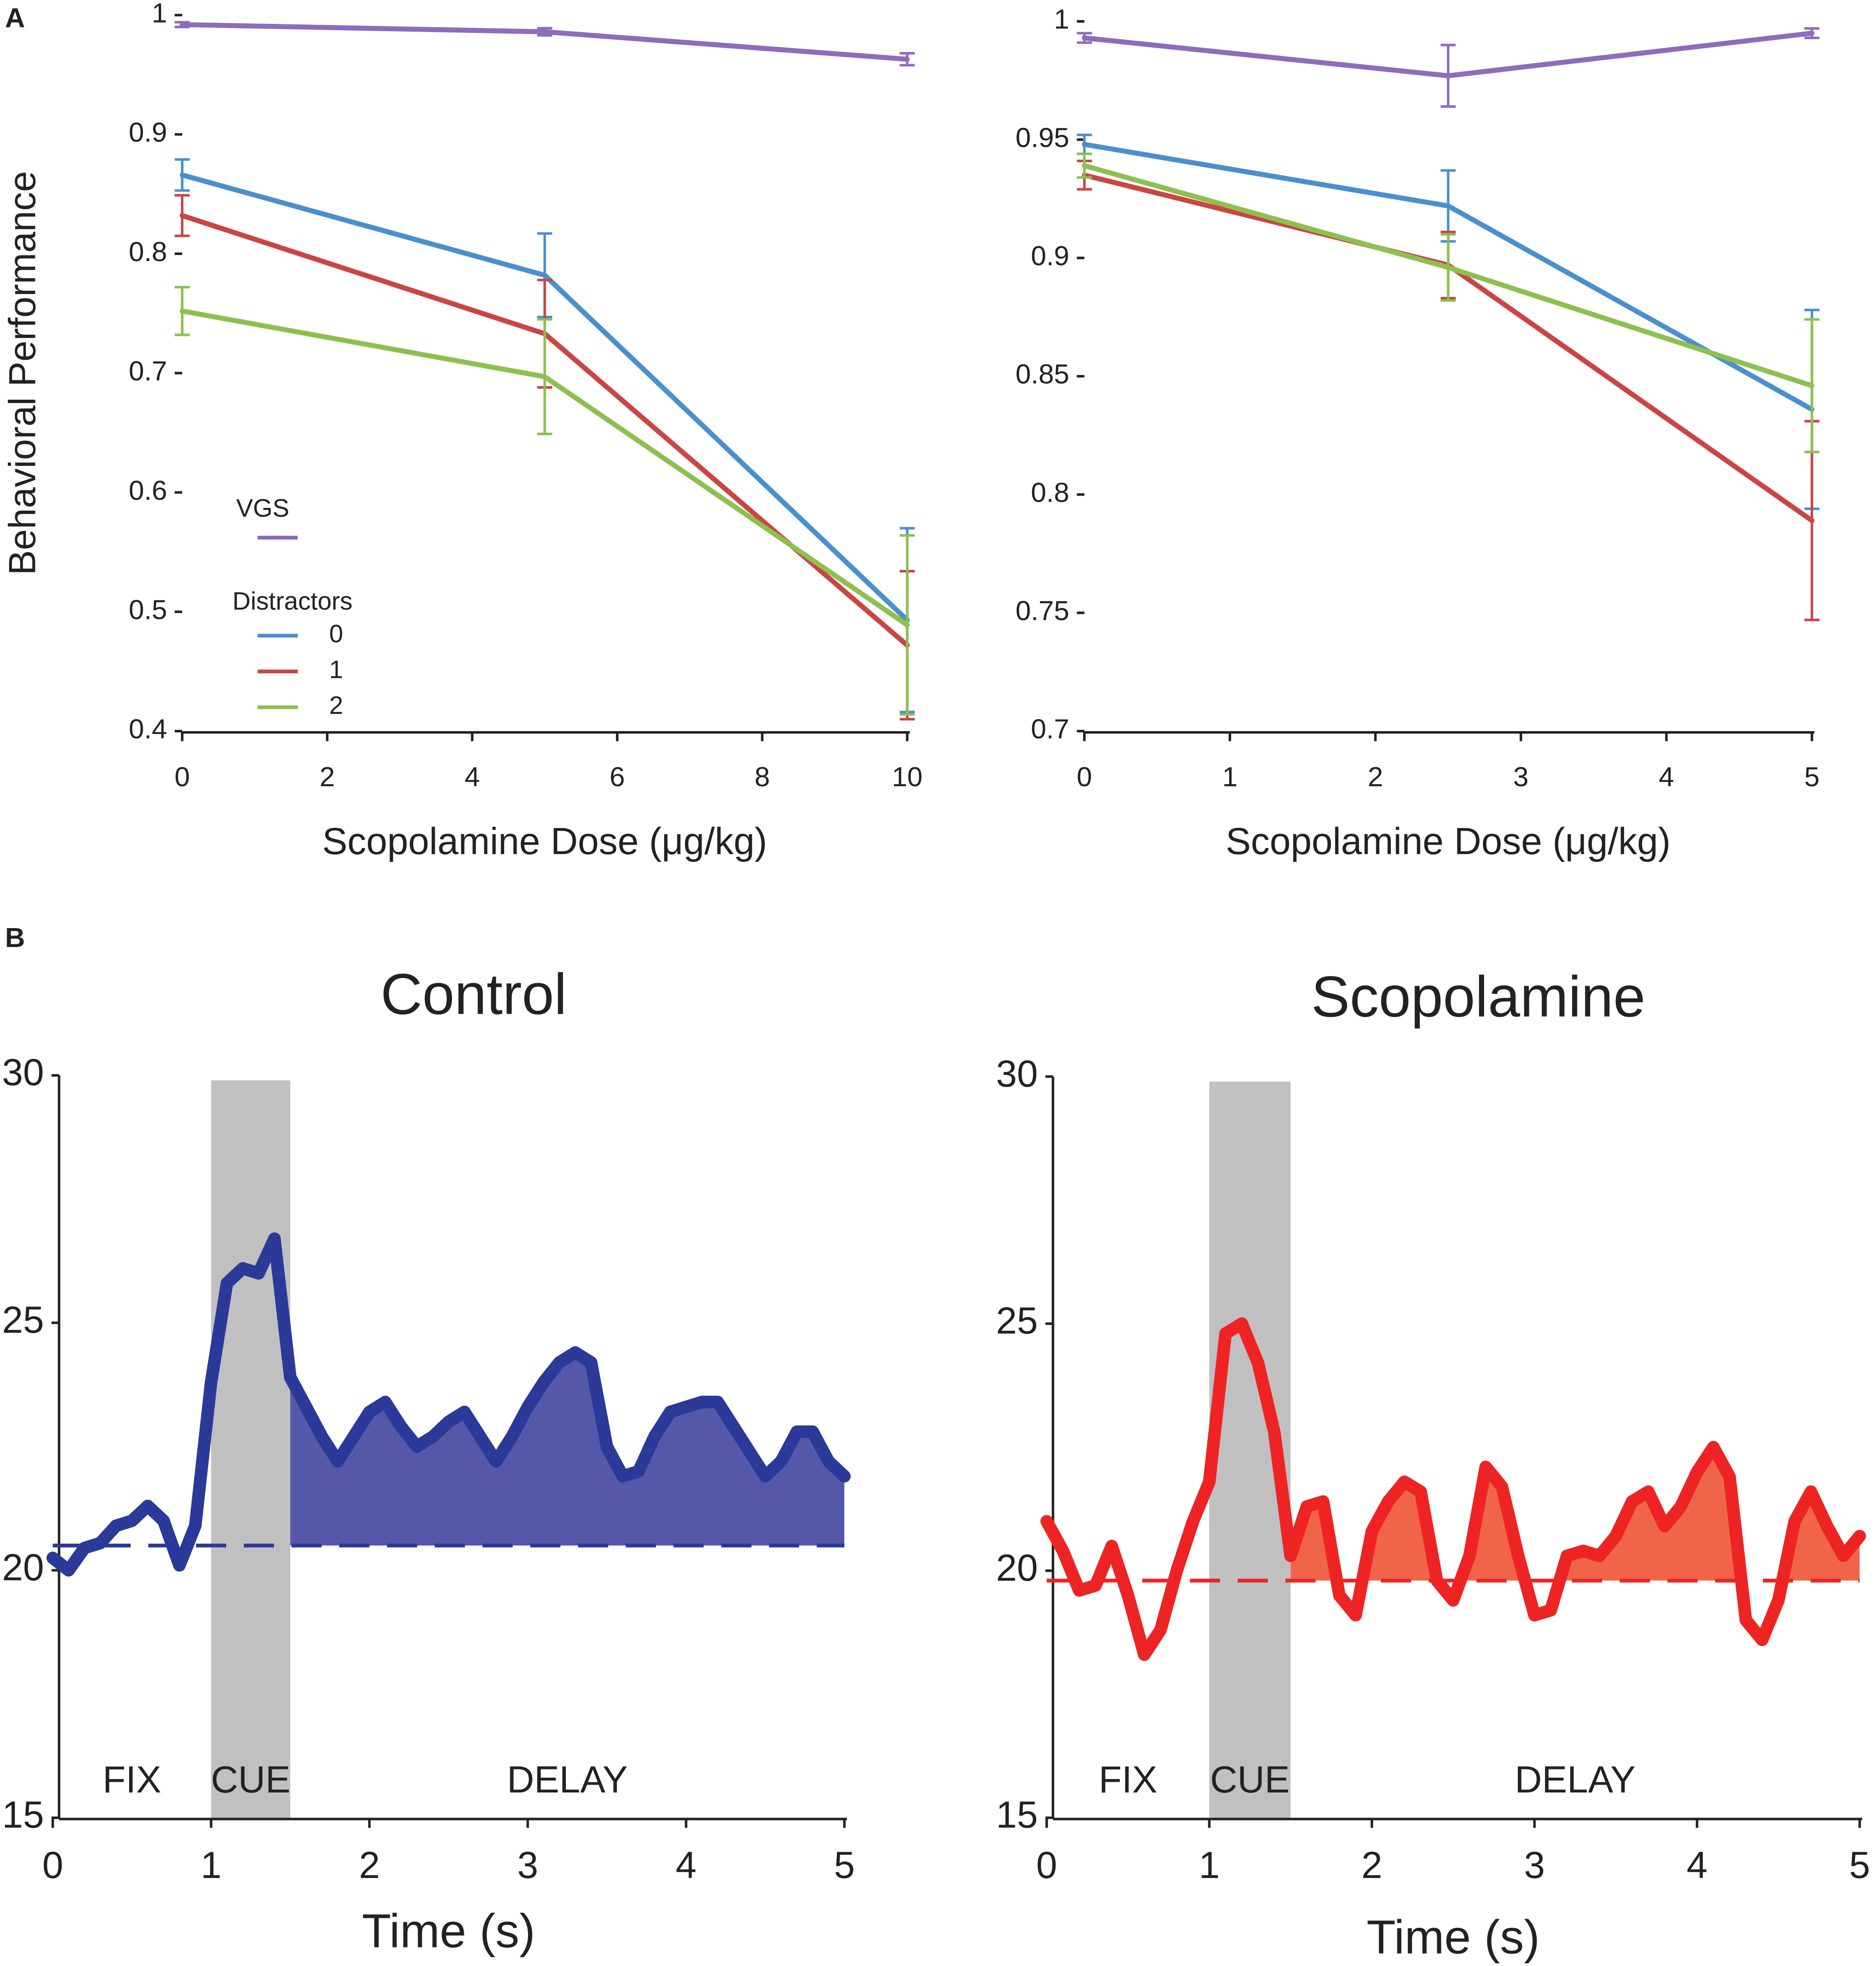 The height and width of the screenshot is (1966, 1876). Describe the element at coordinates (148, 490) in the screenshot. I see `y-tick-label: 0.6` at that location.